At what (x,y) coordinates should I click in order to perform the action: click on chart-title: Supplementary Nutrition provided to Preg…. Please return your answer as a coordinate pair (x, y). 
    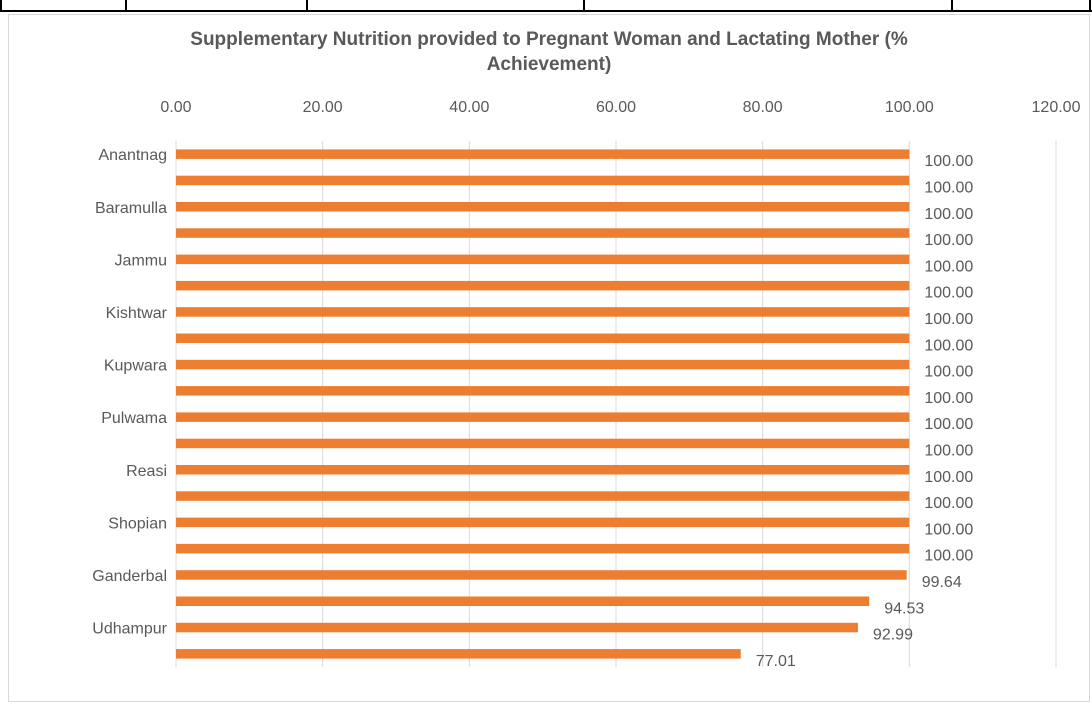
    Looking at the image, I should click on (549, 52).